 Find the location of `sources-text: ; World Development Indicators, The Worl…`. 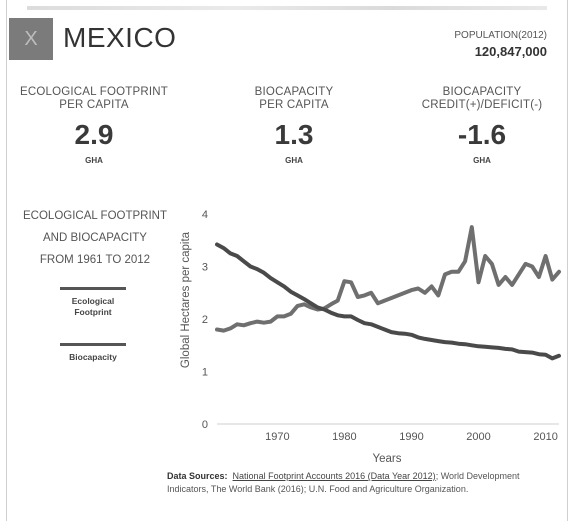

sources-text: ; World Development Indicators, The Worl… is located at coordinates (343, 482).